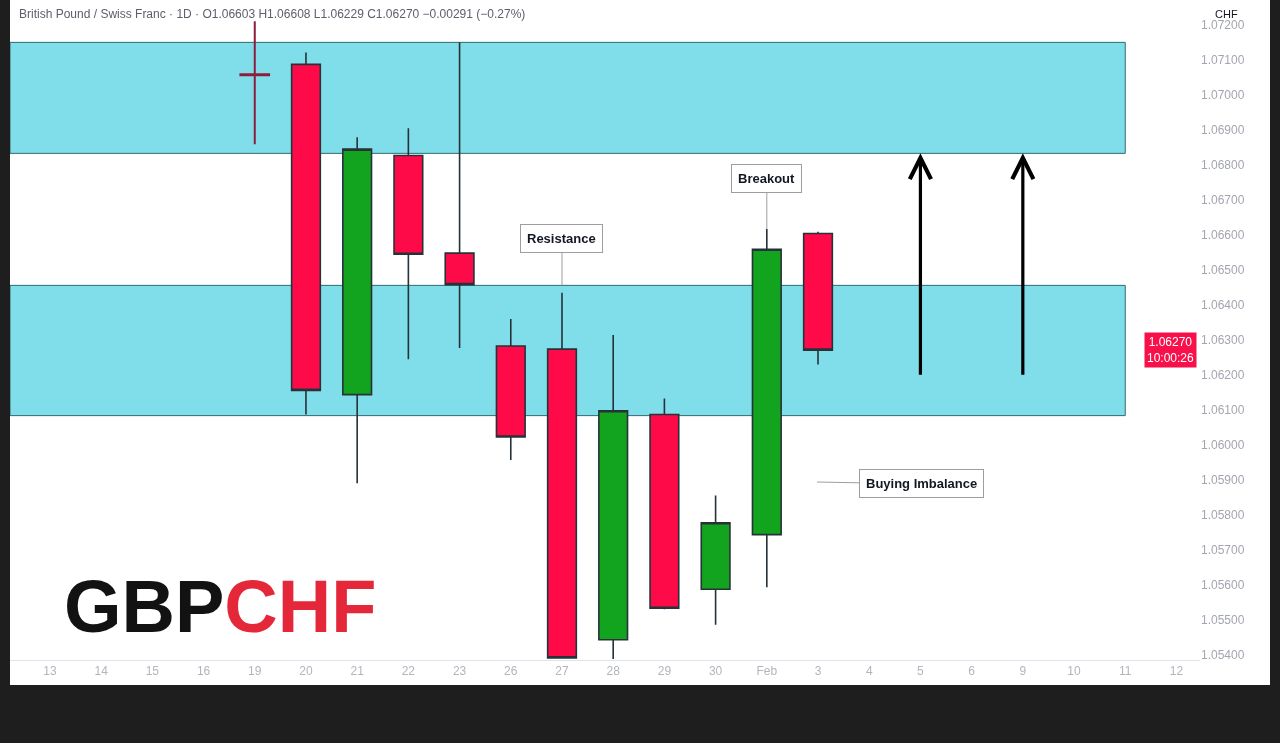 Image resolution: width=1280 pixels, height=743 pixels. What do you see at coordinates (1125, 671) in the screenshot?
I see `x-tick-label: 11` at bounding box center [1125, 671].